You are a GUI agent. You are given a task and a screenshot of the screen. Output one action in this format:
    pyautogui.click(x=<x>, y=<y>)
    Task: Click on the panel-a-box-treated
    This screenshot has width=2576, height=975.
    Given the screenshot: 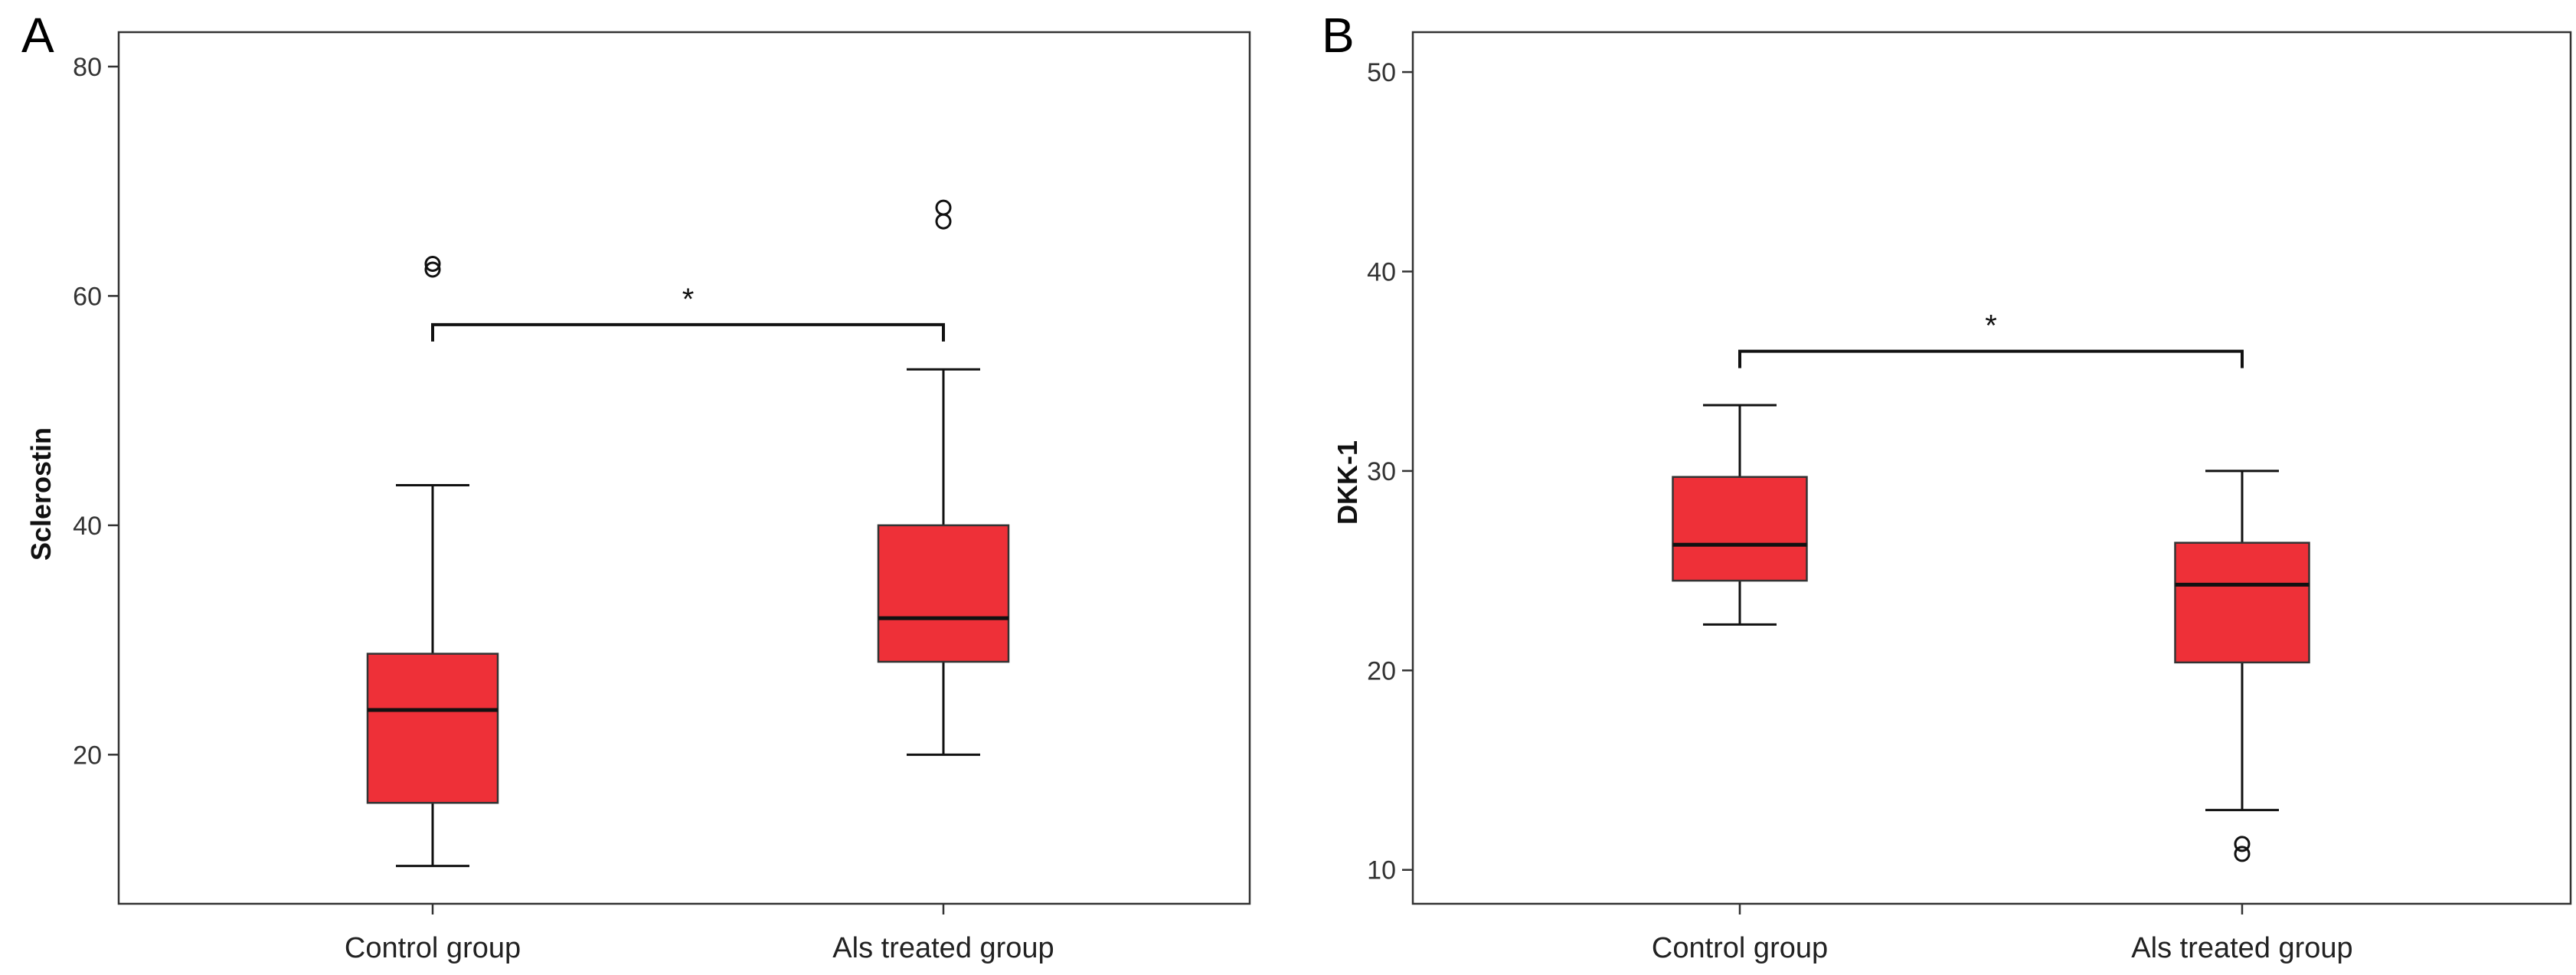 What is the action you would take?
    pyautogui.click(x=943, y=478)
    